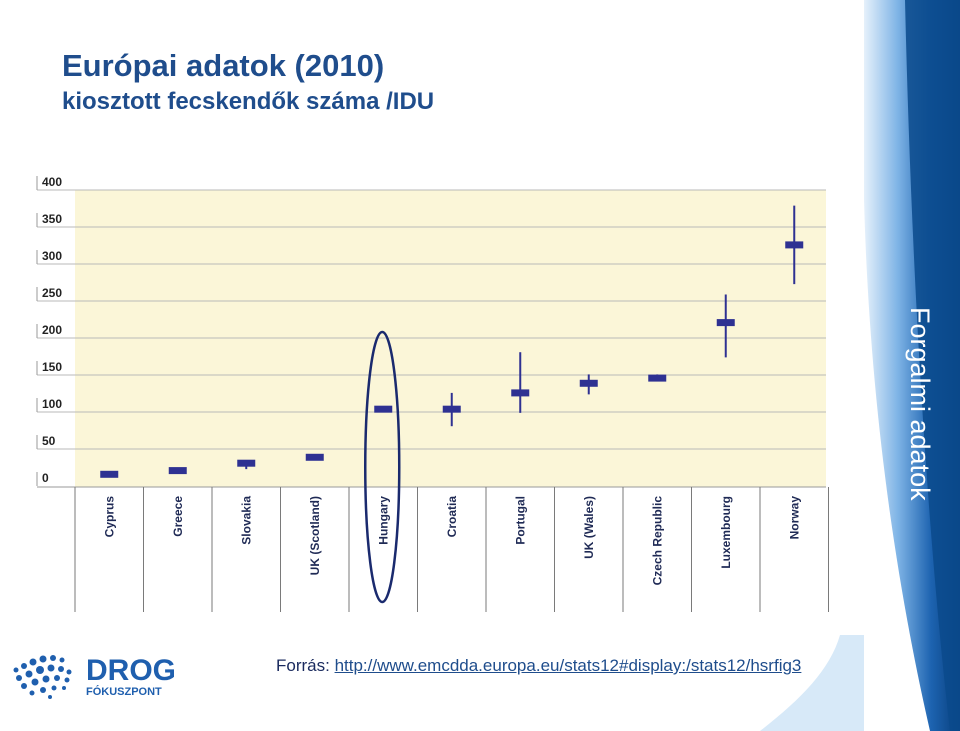 The image size is (960, 731). Describe the element at coordinates (52, 367) in the screenshot. I see `ytick-label: 150` at that location.